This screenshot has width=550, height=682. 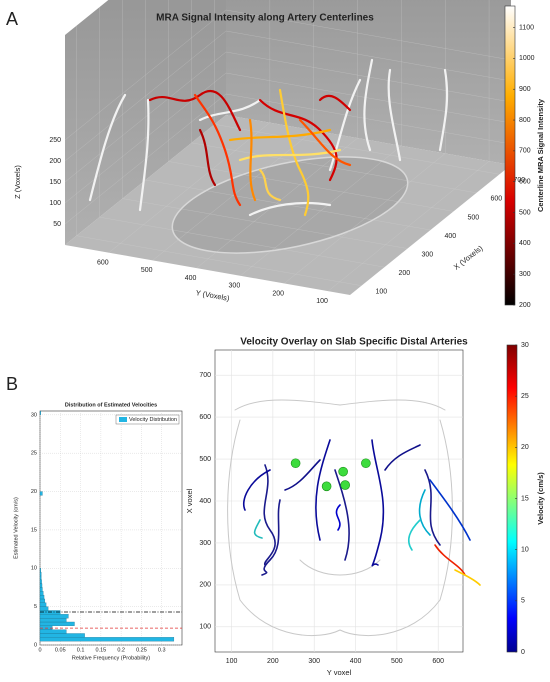 I want to click on y-tick-label: 700, so click(x=205, y=375).